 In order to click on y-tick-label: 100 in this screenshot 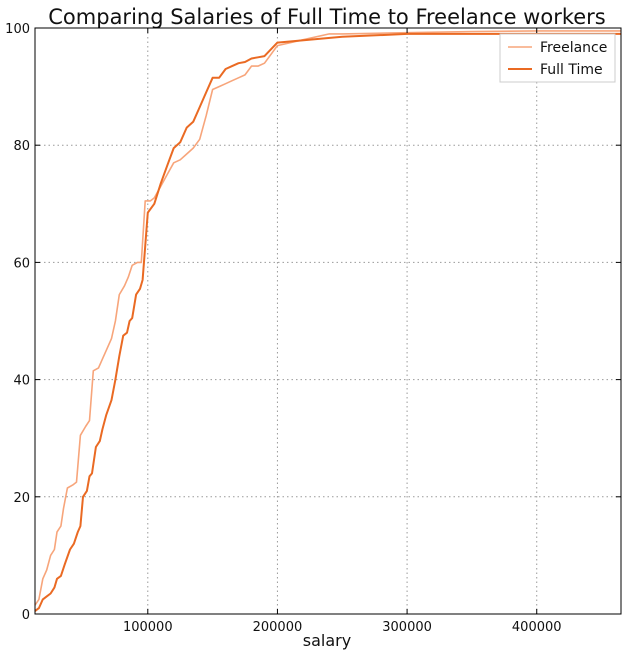, I will do `click(17, 29)`.